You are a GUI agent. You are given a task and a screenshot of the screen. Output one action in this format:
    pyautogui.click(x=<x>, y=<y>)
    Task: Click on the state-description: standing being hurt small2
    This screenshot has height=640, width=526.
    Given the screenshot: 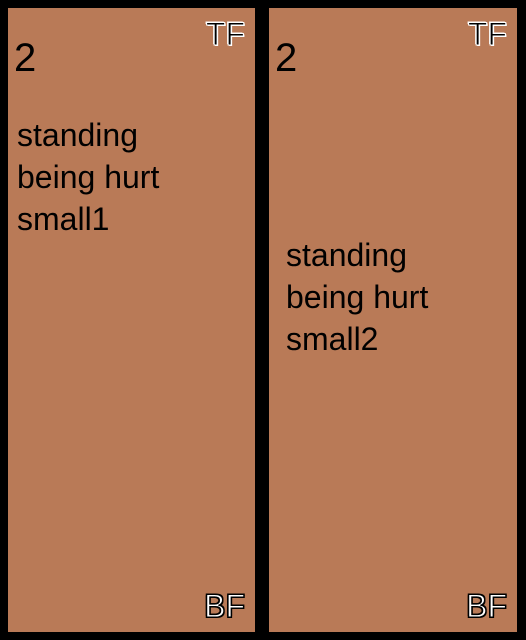 What is the action you would take?
    pyautogui.click(x=357, y=297)
    